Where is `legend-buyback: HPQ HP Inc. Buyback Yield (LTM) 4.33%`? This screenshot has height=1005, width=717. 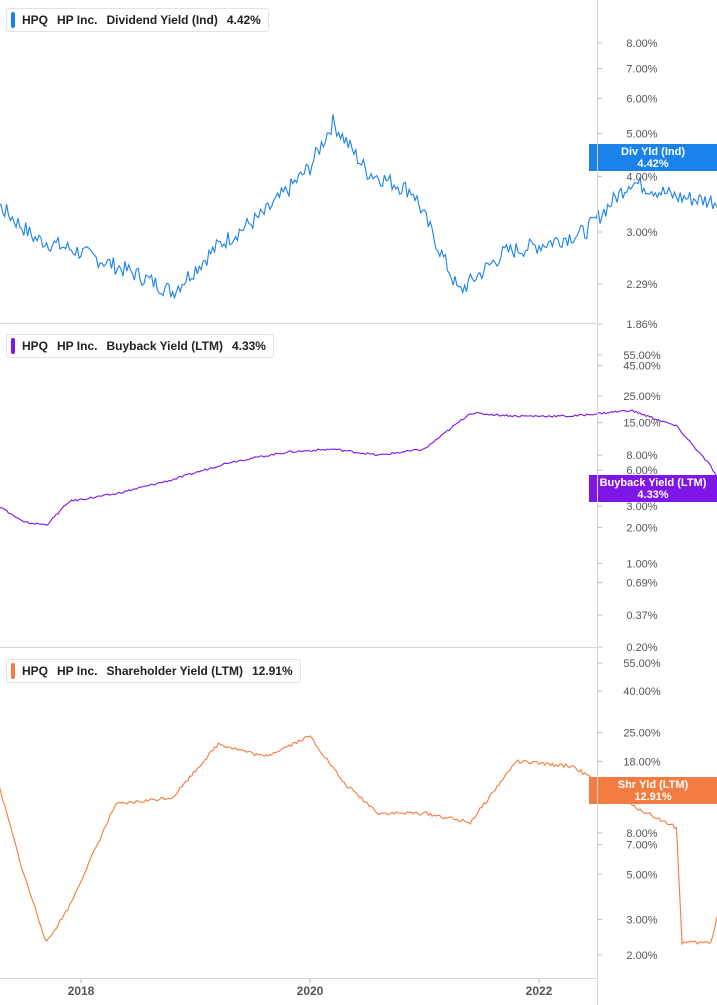
legend-buyback: HPQ HP Inc. Buyback Yield (LTM) 4.33% is located at coordinates (140, 346).